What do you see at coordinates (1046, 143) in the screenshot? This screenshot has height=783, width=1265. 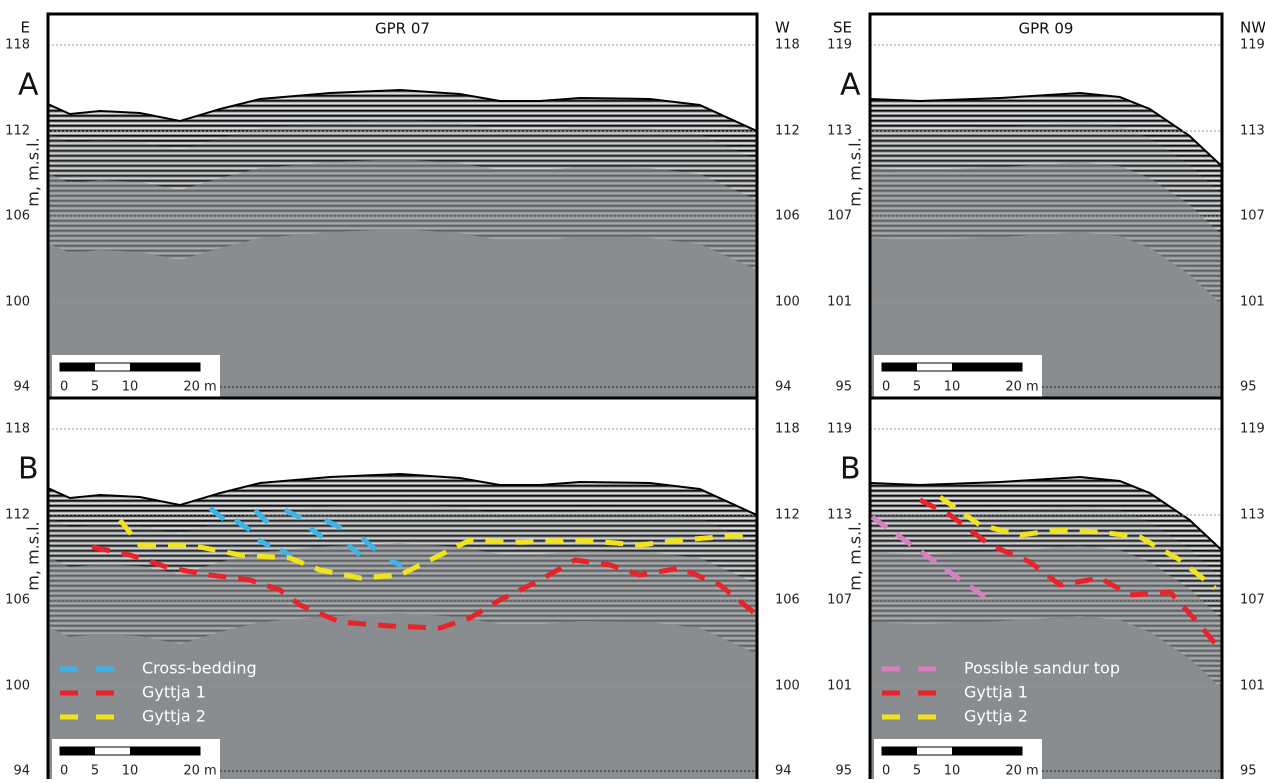 I see `reflection-band` at bounding box center [1046, 143].